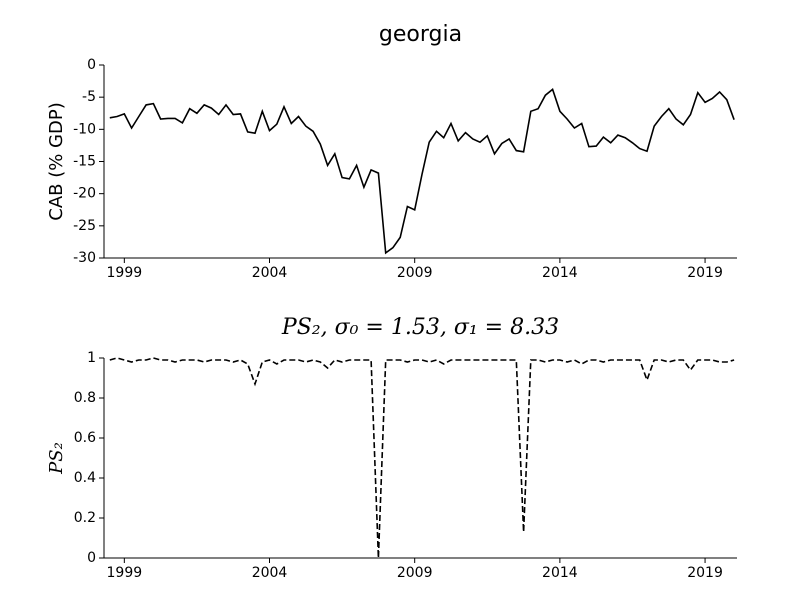 This screenshot has height=600, width=800. I want to click on y-axis-label: PS₂, so click(56, 458).